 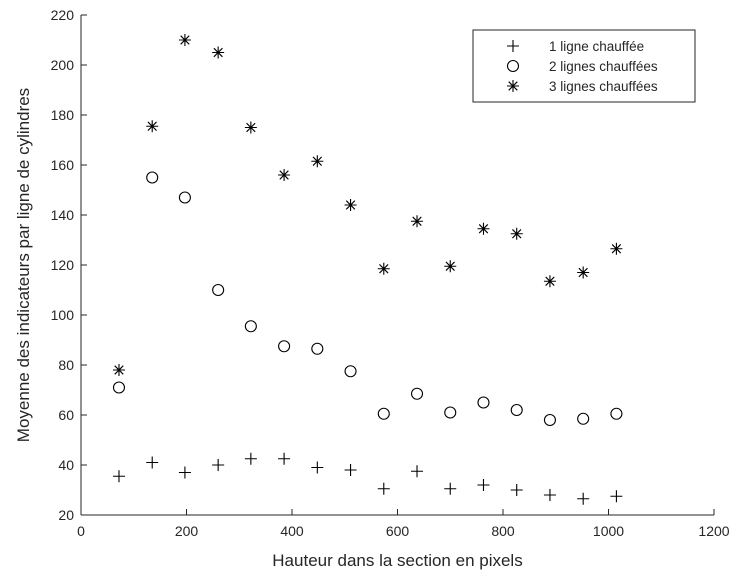 I want to click on y-tick-label: 140, so click(x=63, y=215).